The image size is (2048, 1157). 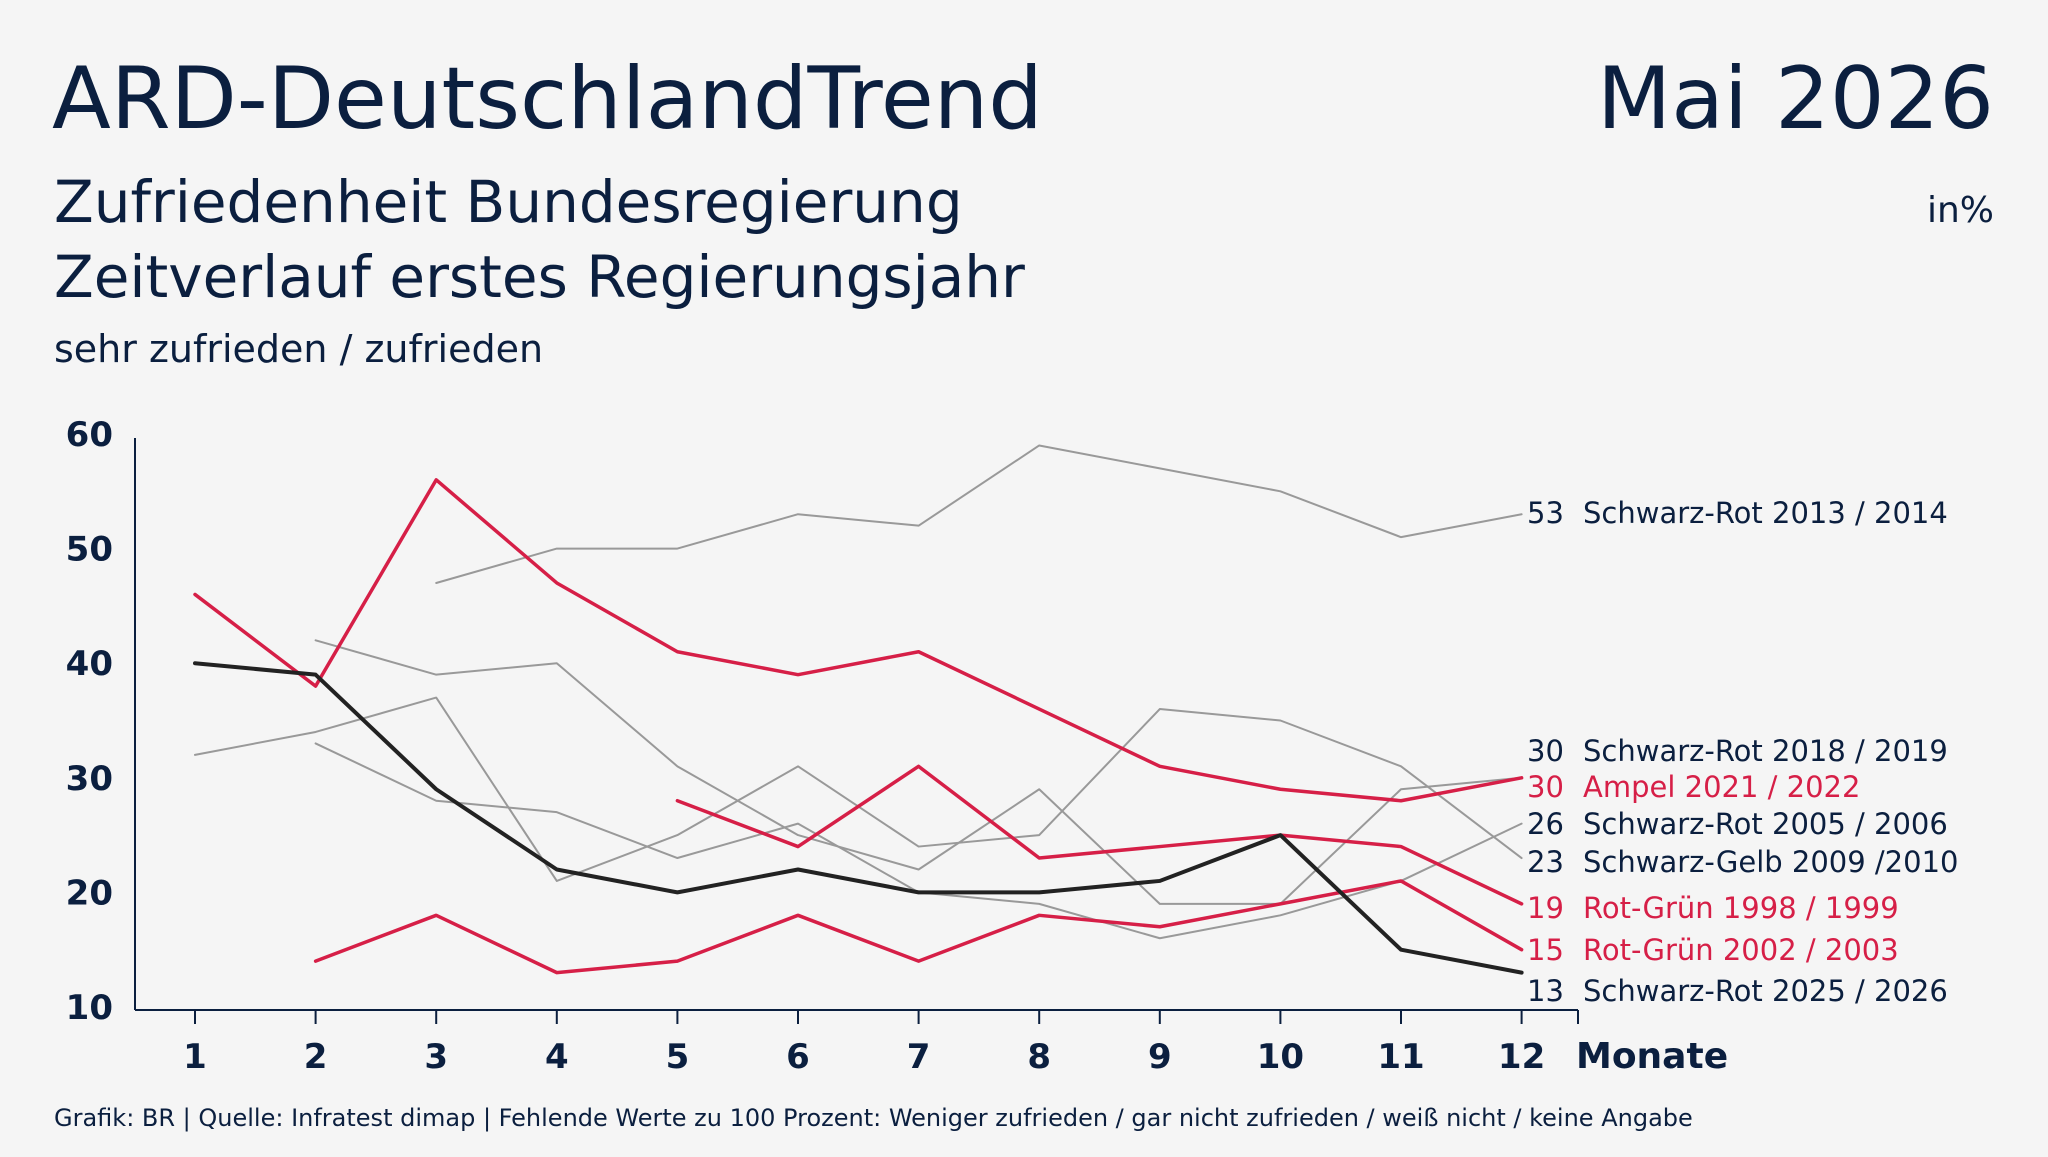 What do you see at coordinates (298, 349) in the screenshot?
I see `chart-subtitle: sehr zufrieden / zufrieden` at bounding box center [298, 349].